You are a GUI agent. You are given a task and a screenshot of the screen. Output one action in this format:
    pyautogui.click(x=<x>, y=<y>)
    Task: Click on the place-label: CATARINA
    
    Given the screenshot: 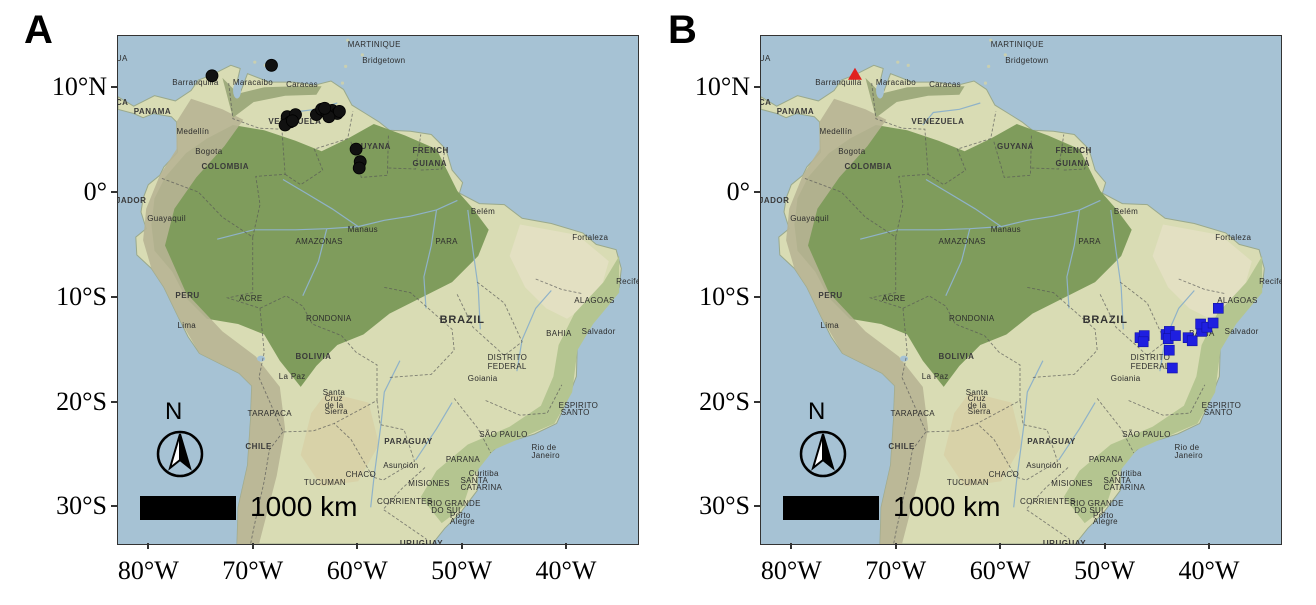 What is the action you would take?
    pyautogui.click(x=481, y=488)
    